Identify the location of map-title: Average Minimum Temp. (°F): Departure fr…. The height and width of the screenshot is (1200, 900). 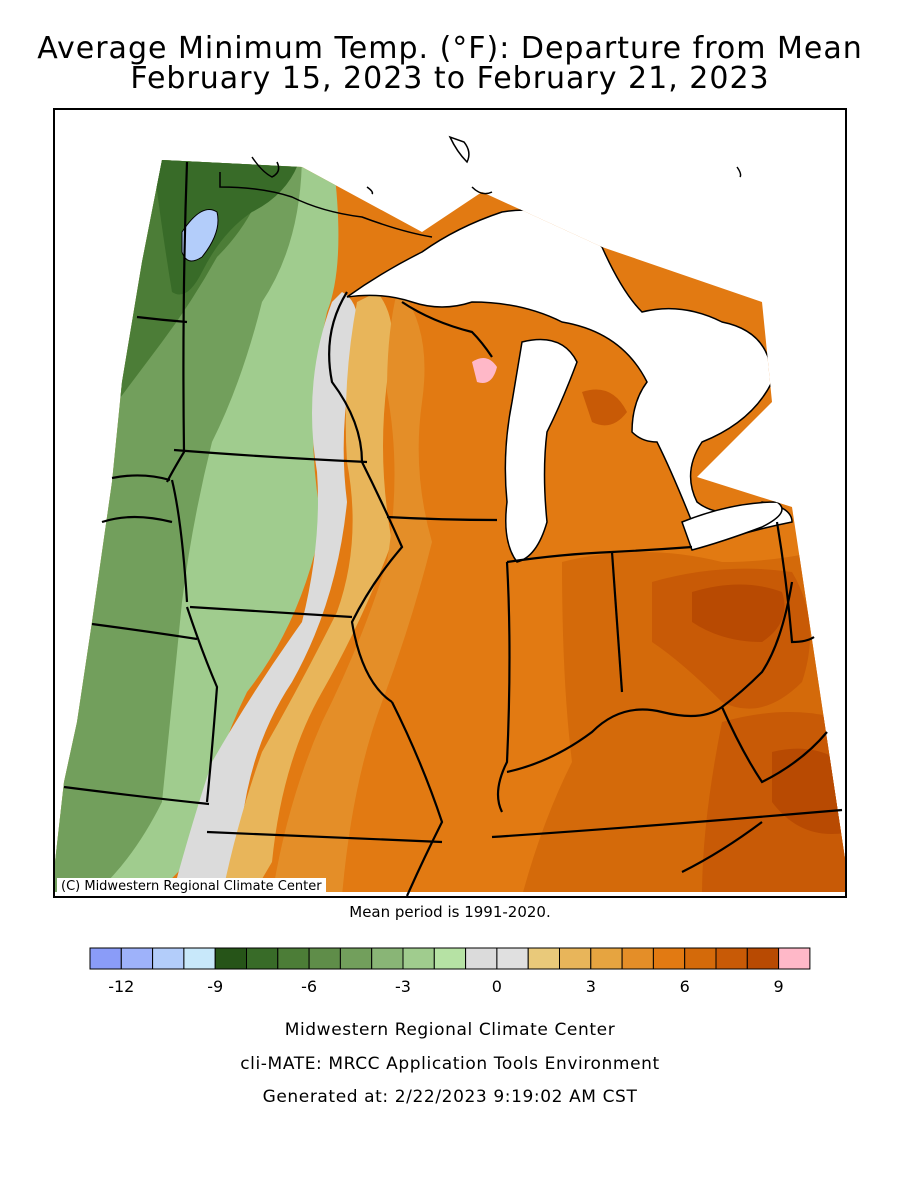
(450, 48).